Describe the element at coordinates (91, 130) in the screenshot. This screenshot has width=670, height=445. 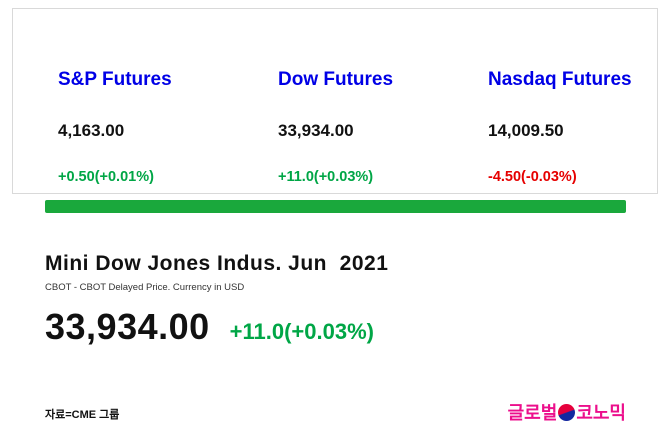
I see `futures-value: 4,163.00` at that location.